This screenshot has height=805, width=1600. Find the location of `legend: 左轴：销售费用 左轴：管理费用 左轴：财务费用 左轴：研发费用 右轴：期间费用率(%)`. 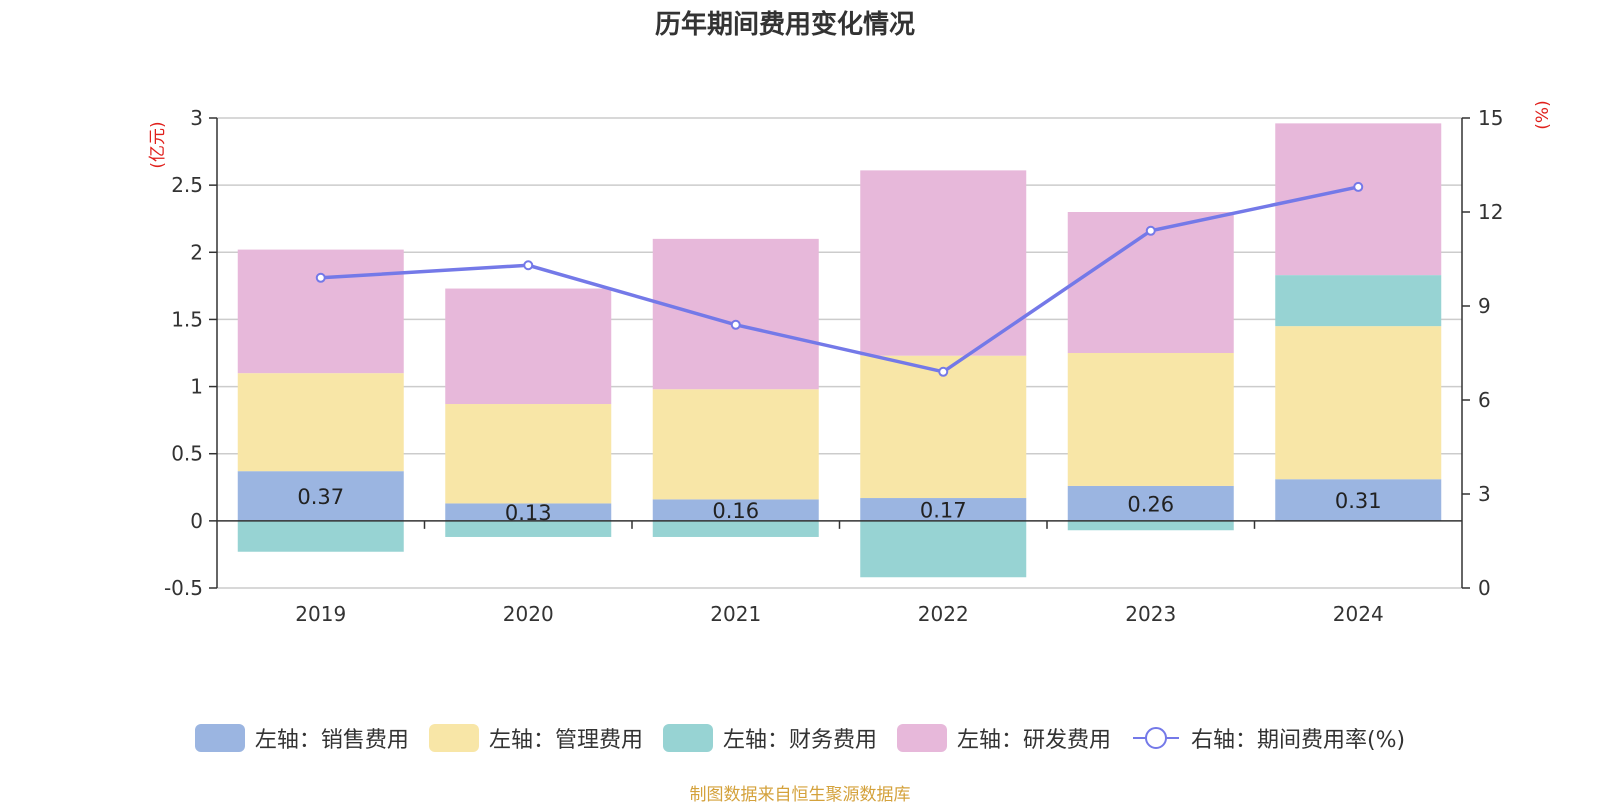

legend: 左轴：销售费用 左轴：管理费用 左轴：财务费用 左轴：研发费用 右轴：期间费用率(%) is located at coordinates (800, 738).